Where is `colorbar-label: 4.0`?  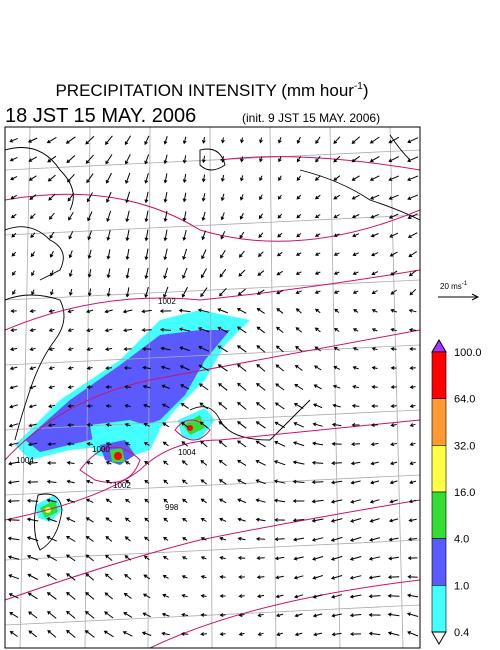 colorbar-label: 4.0 is located at coordinates (461, 540).